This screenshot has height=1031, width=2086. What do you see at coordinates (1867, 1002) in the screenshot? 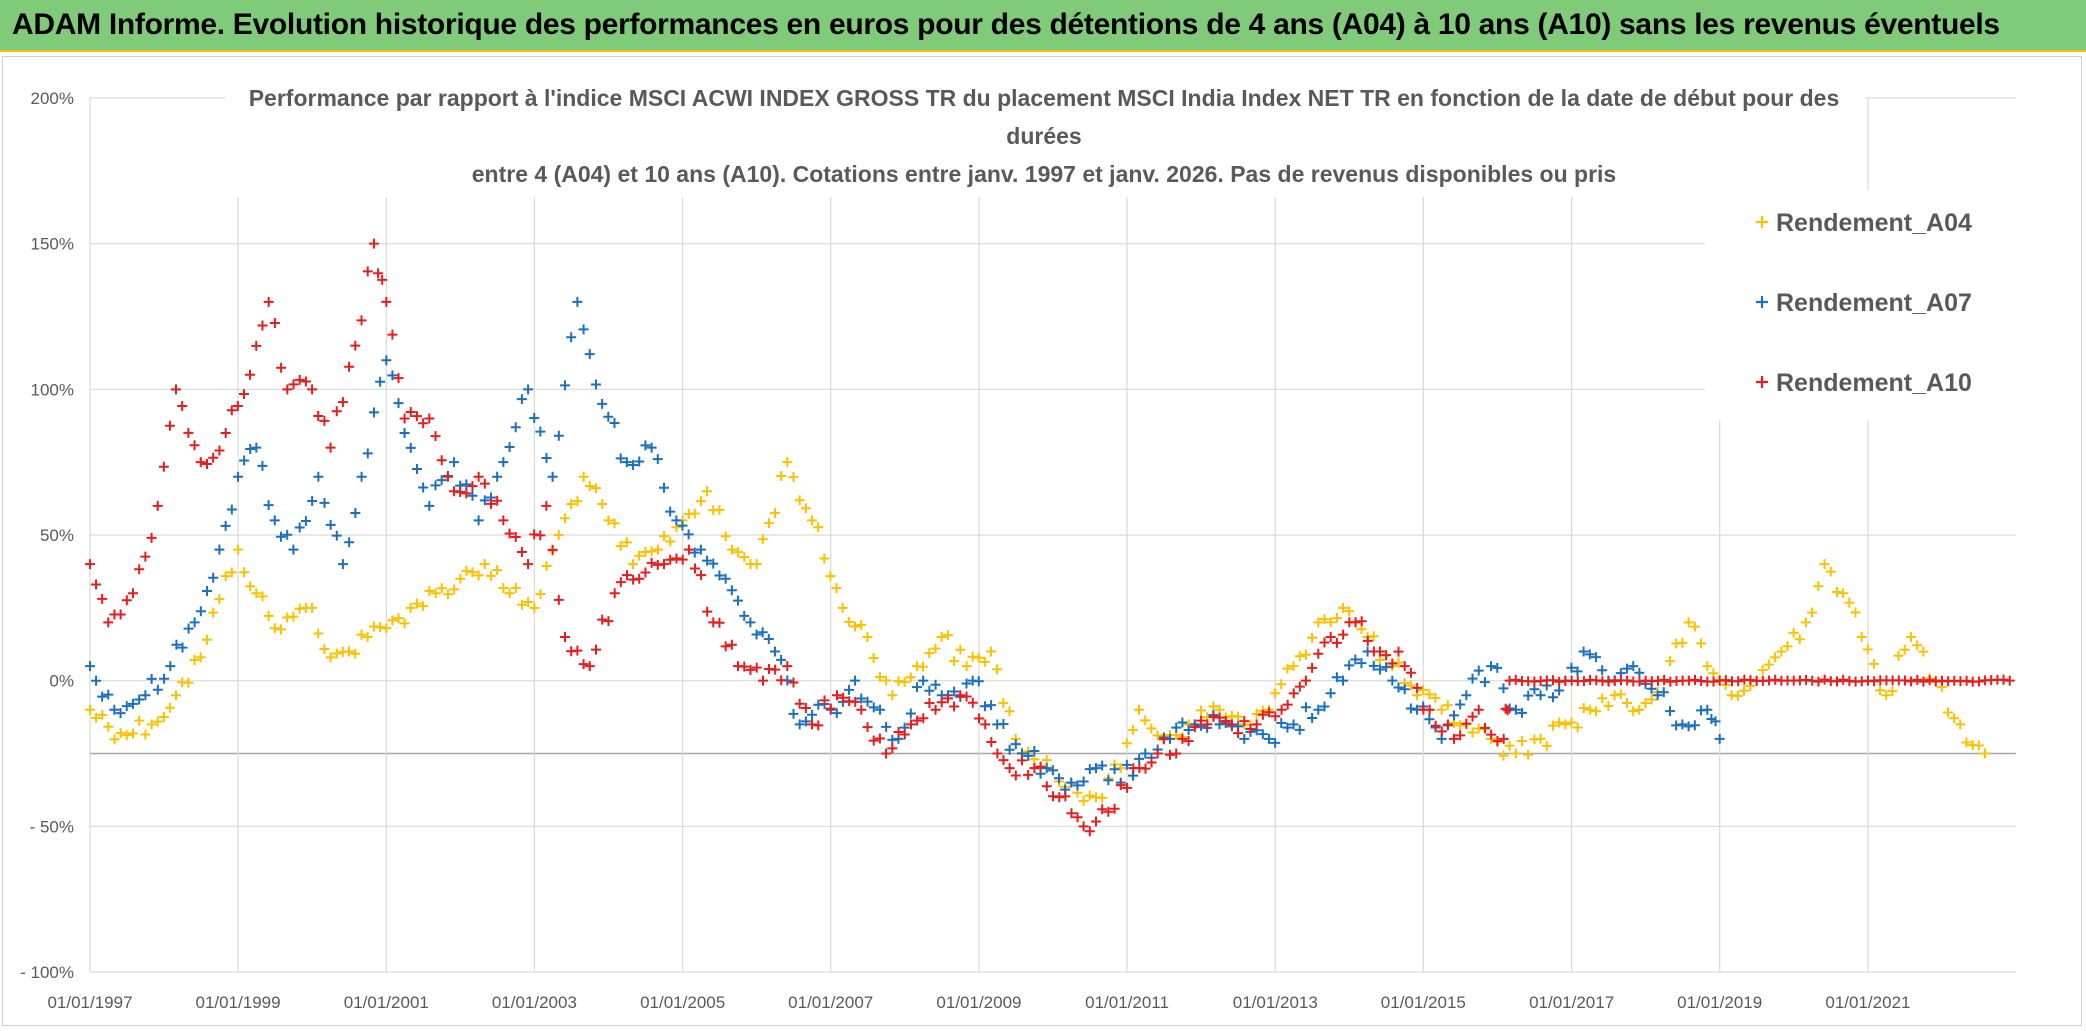
I see `x-tick-label: 01/01/2021` at bounding box center [1867, 1002].